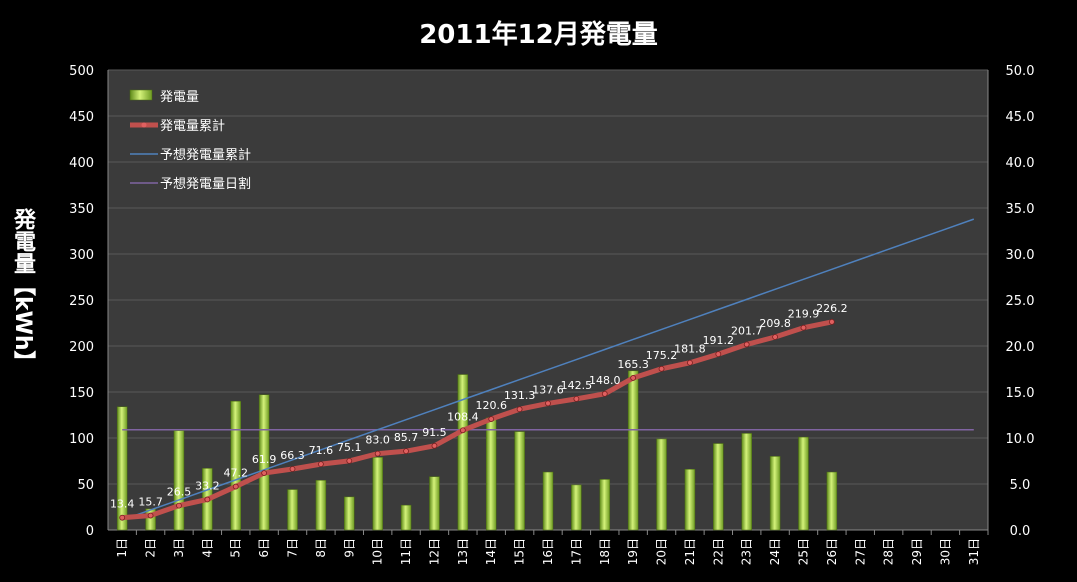 The width and height of the screenshot is (1077, 582). I want to click on x-tick-label: 15日, so click(520, 551).